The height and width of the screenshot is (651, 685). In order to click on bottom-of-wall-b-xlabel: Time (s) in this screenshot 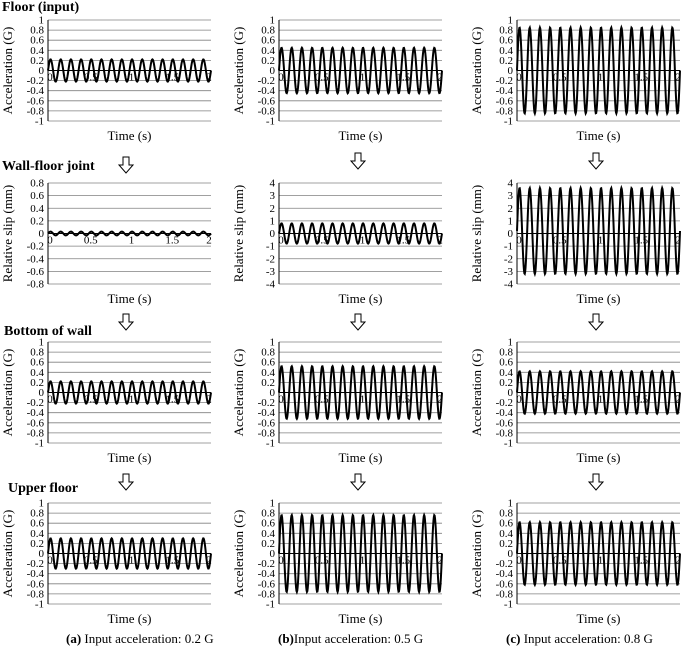, I will do `click(361, 457)`.